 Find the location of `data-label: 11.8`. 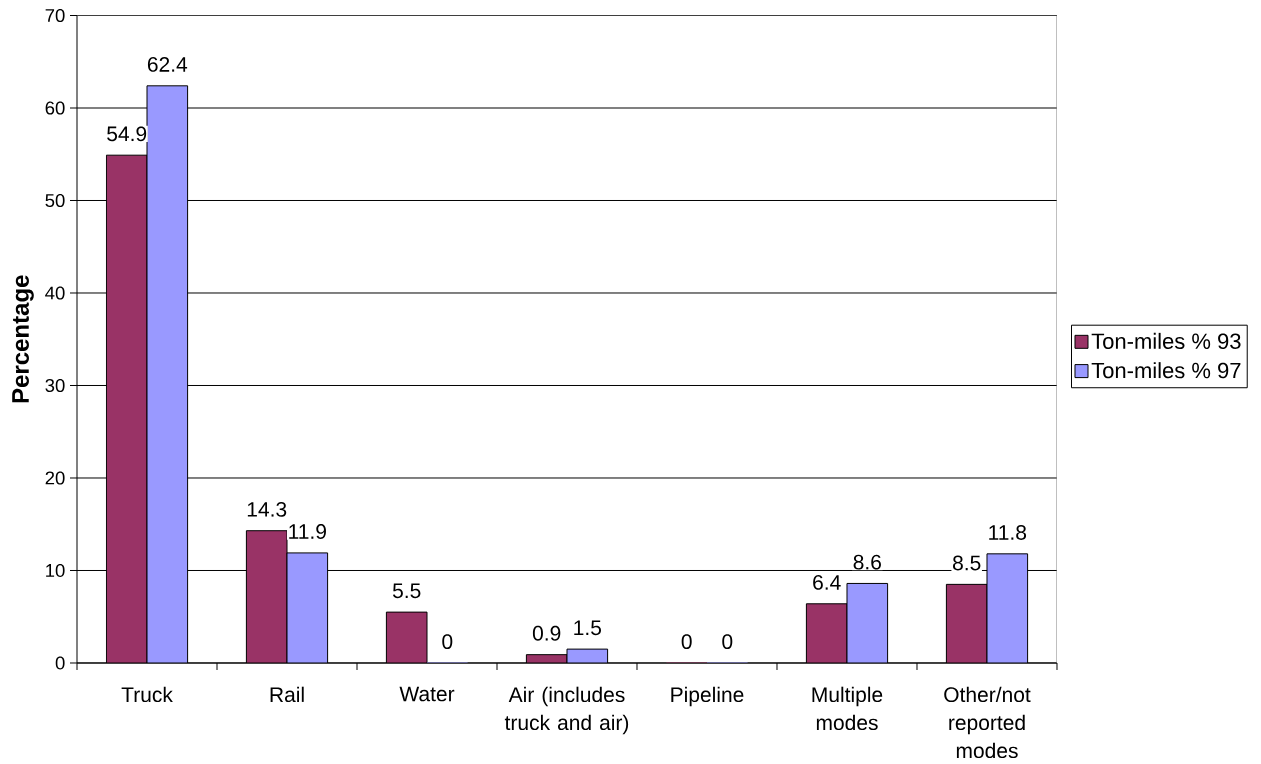

data-label: 11.8 is located at coordinates (1008, 532).